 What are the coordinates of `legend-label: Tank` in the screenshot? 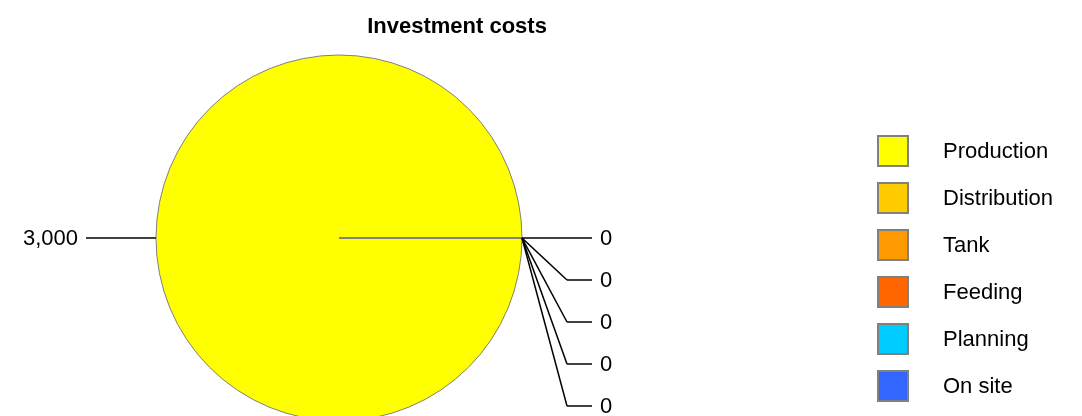 It's located at (967, 244).